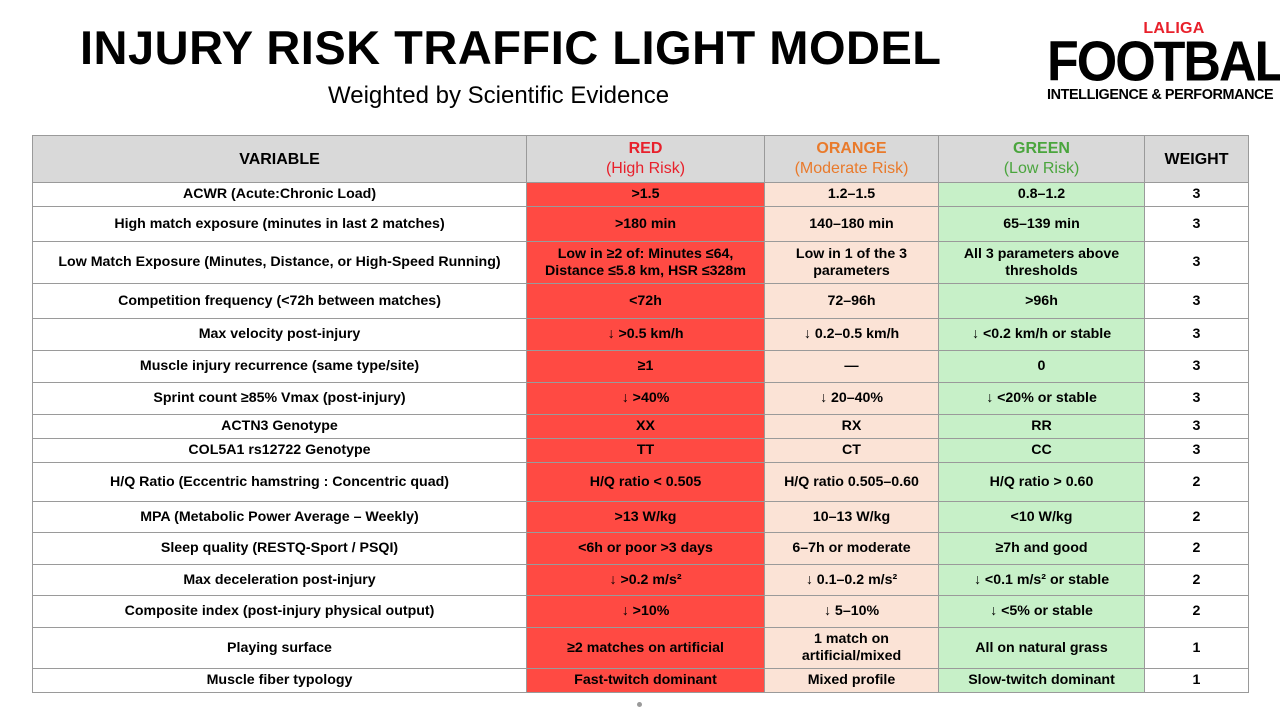  Describe the element at coordinates (498, 96) in the screenshot. I see `page-subtitle: Weighted by Scientific Evidence` at that location.